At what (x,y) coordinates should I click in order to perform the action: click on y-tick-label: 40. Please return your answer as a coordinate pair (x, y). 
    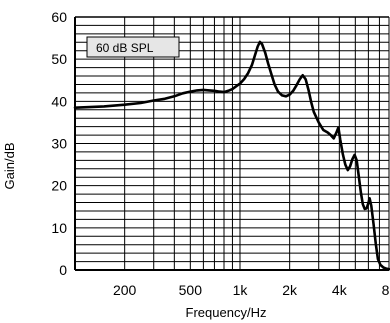
    Looking at the image, I should click on (59, 101).